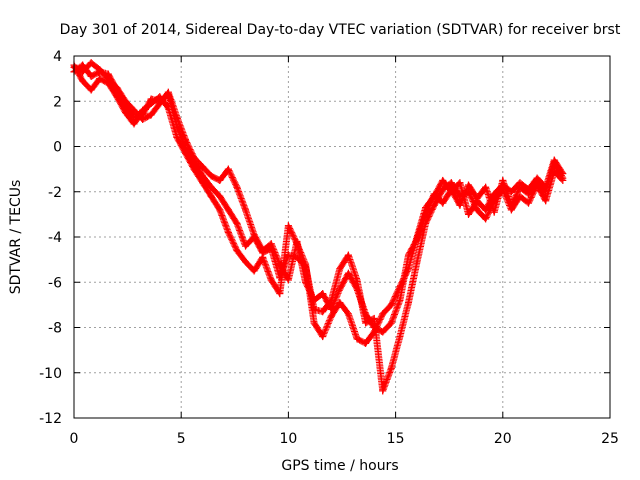  I want to click on x-tick-label: 5, so click(181, 439).